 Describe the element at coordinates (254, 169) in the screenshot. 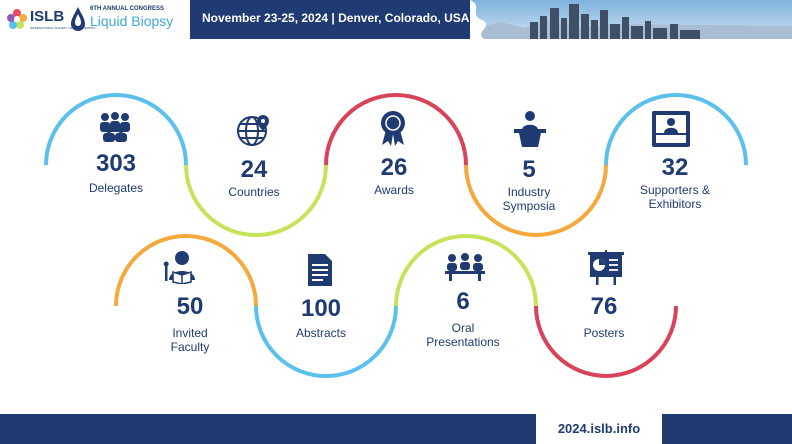

I see `stat-value: 24` at that location.